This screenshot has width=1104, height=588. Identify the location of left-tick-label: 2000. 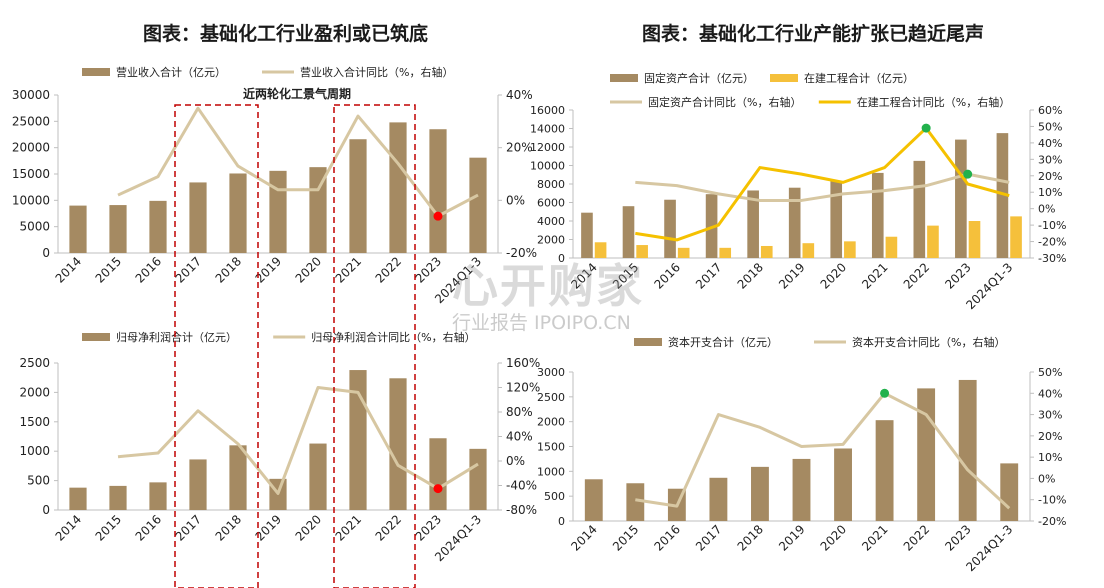
(551, 240).